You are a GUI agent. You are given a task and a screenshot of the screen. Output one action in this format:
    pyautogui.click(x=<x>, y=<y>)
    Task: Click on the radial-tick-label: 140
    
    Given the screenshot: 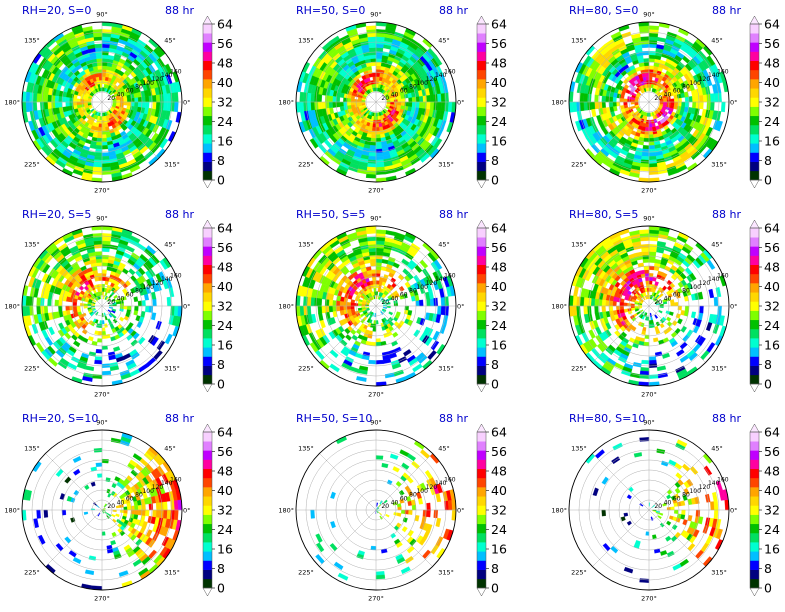 What is the action you would take?
    pyautogui.click(x=167, y=75)
    